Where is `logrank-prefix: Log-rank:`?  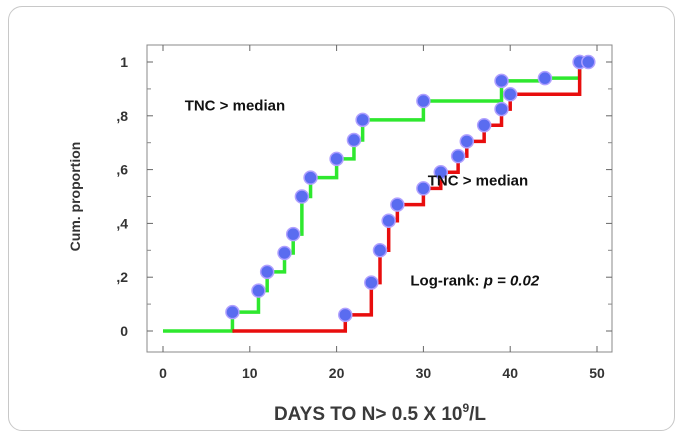 logrank-prefix: Log-rank: is located at coordinates (446, 280).